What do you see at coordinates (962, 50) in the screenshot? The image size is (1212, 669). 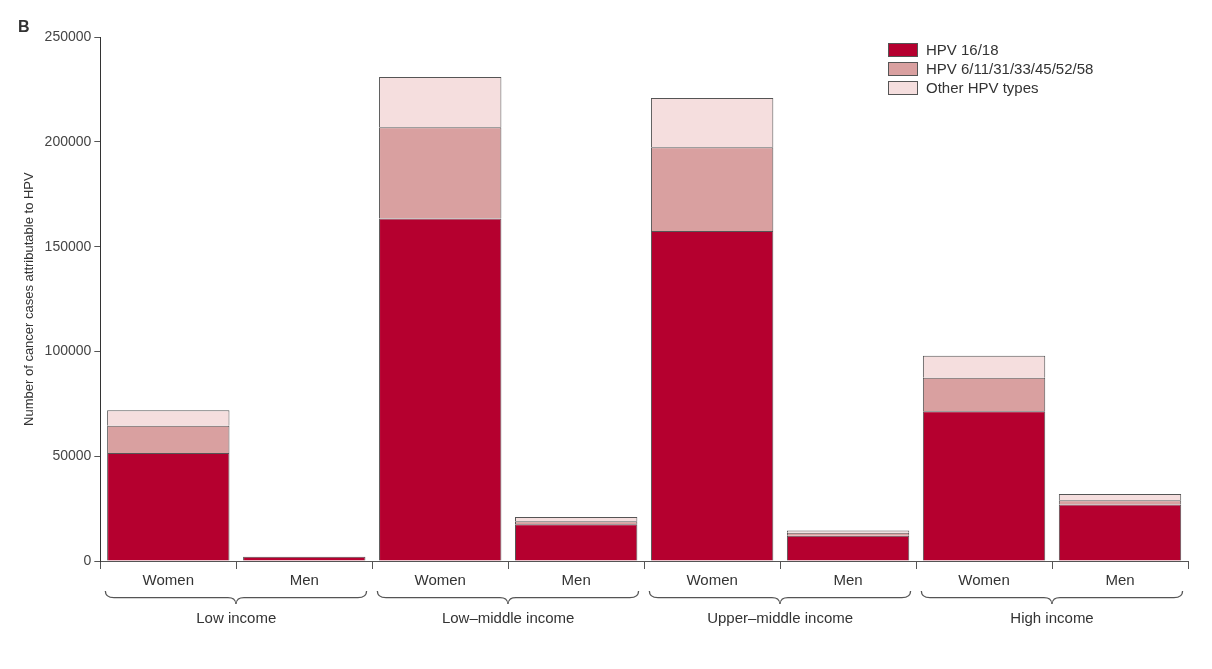 I see `legend-label: HPV 16/18` at bounding box center [962, 50].